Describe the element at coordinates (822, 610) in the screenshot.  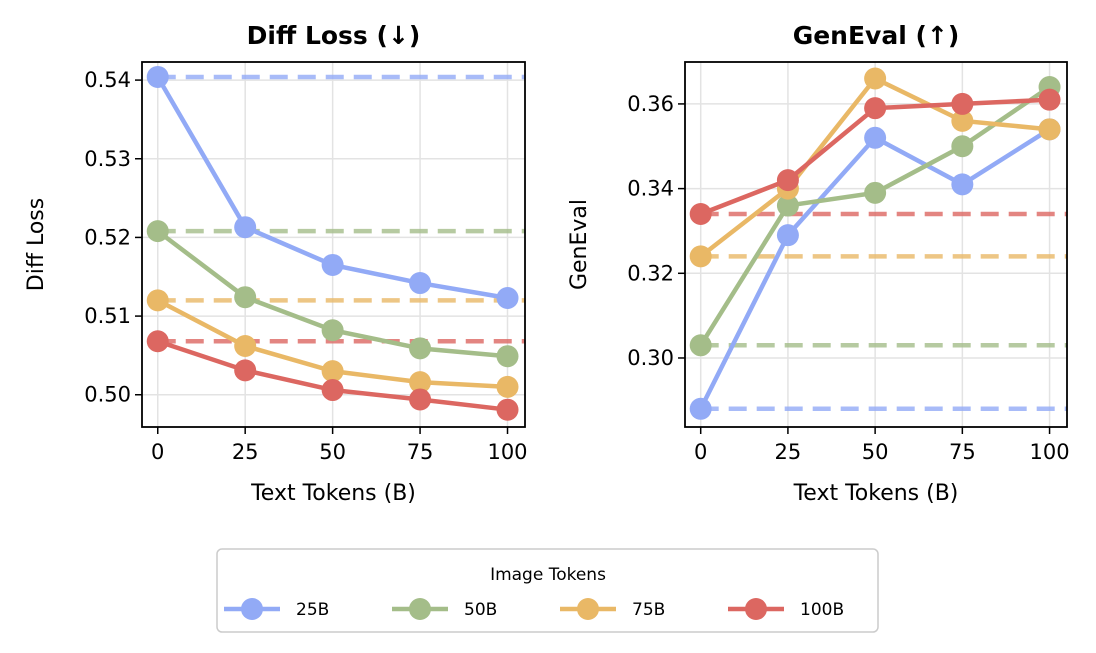
I see `legend-label: 100B` at that location.